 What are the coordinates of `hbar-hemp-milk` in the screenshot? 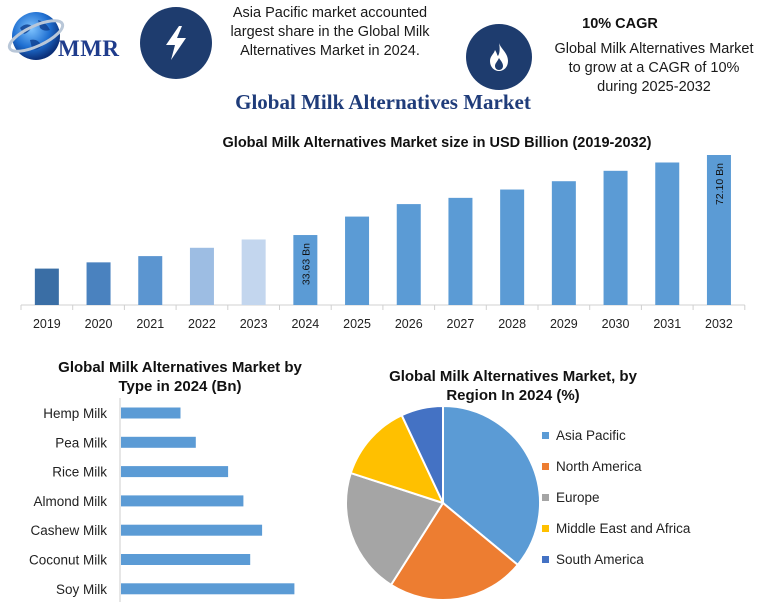 It's located at (151, 413).